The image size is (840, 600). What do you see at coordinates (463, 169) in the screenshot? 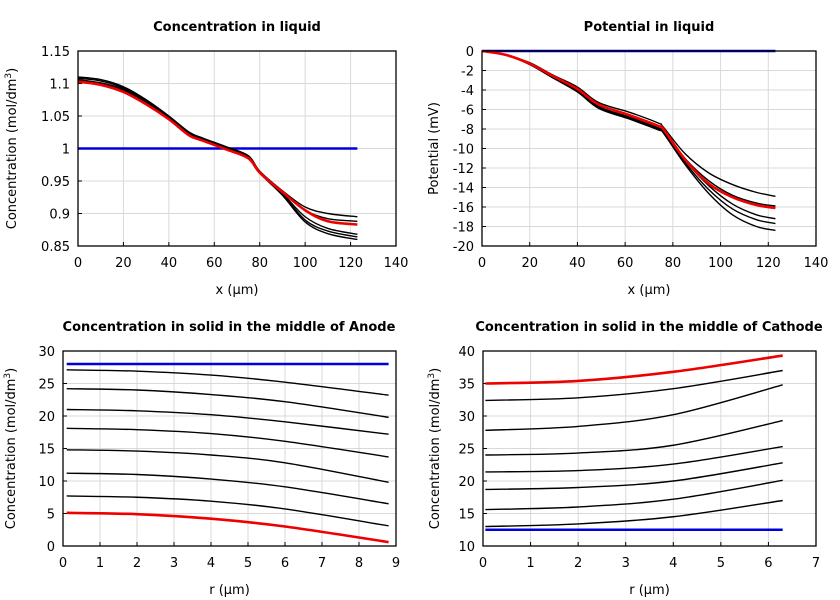
I see `y-tick-label: -12` at bounding box center [463, 169].